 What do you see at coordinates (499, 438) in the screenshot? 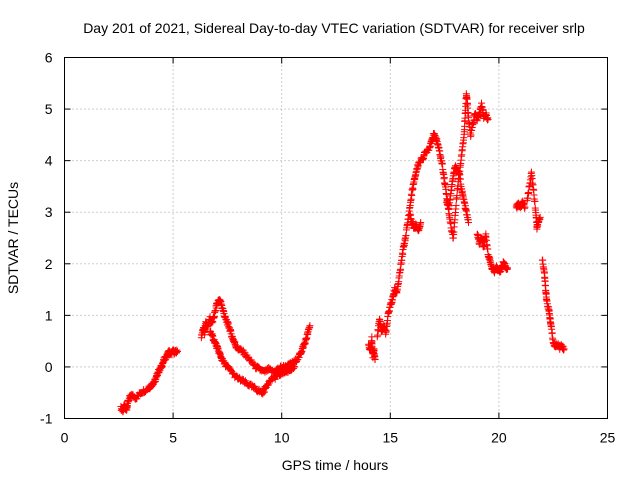
I see `x-tick-label: 20` at bounding box center [499, 438].